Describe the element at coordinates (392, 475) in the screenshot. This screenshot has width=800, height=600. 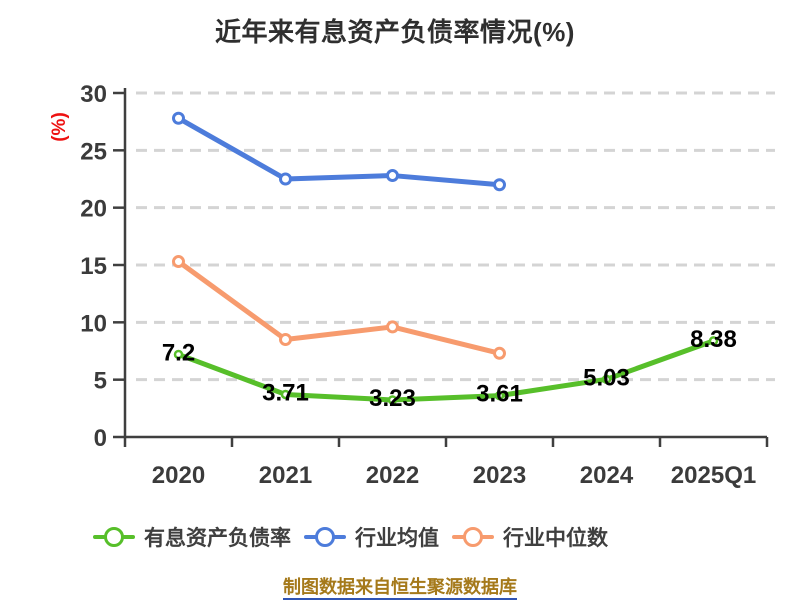
I see `x-tick-label: 2022` at that location.